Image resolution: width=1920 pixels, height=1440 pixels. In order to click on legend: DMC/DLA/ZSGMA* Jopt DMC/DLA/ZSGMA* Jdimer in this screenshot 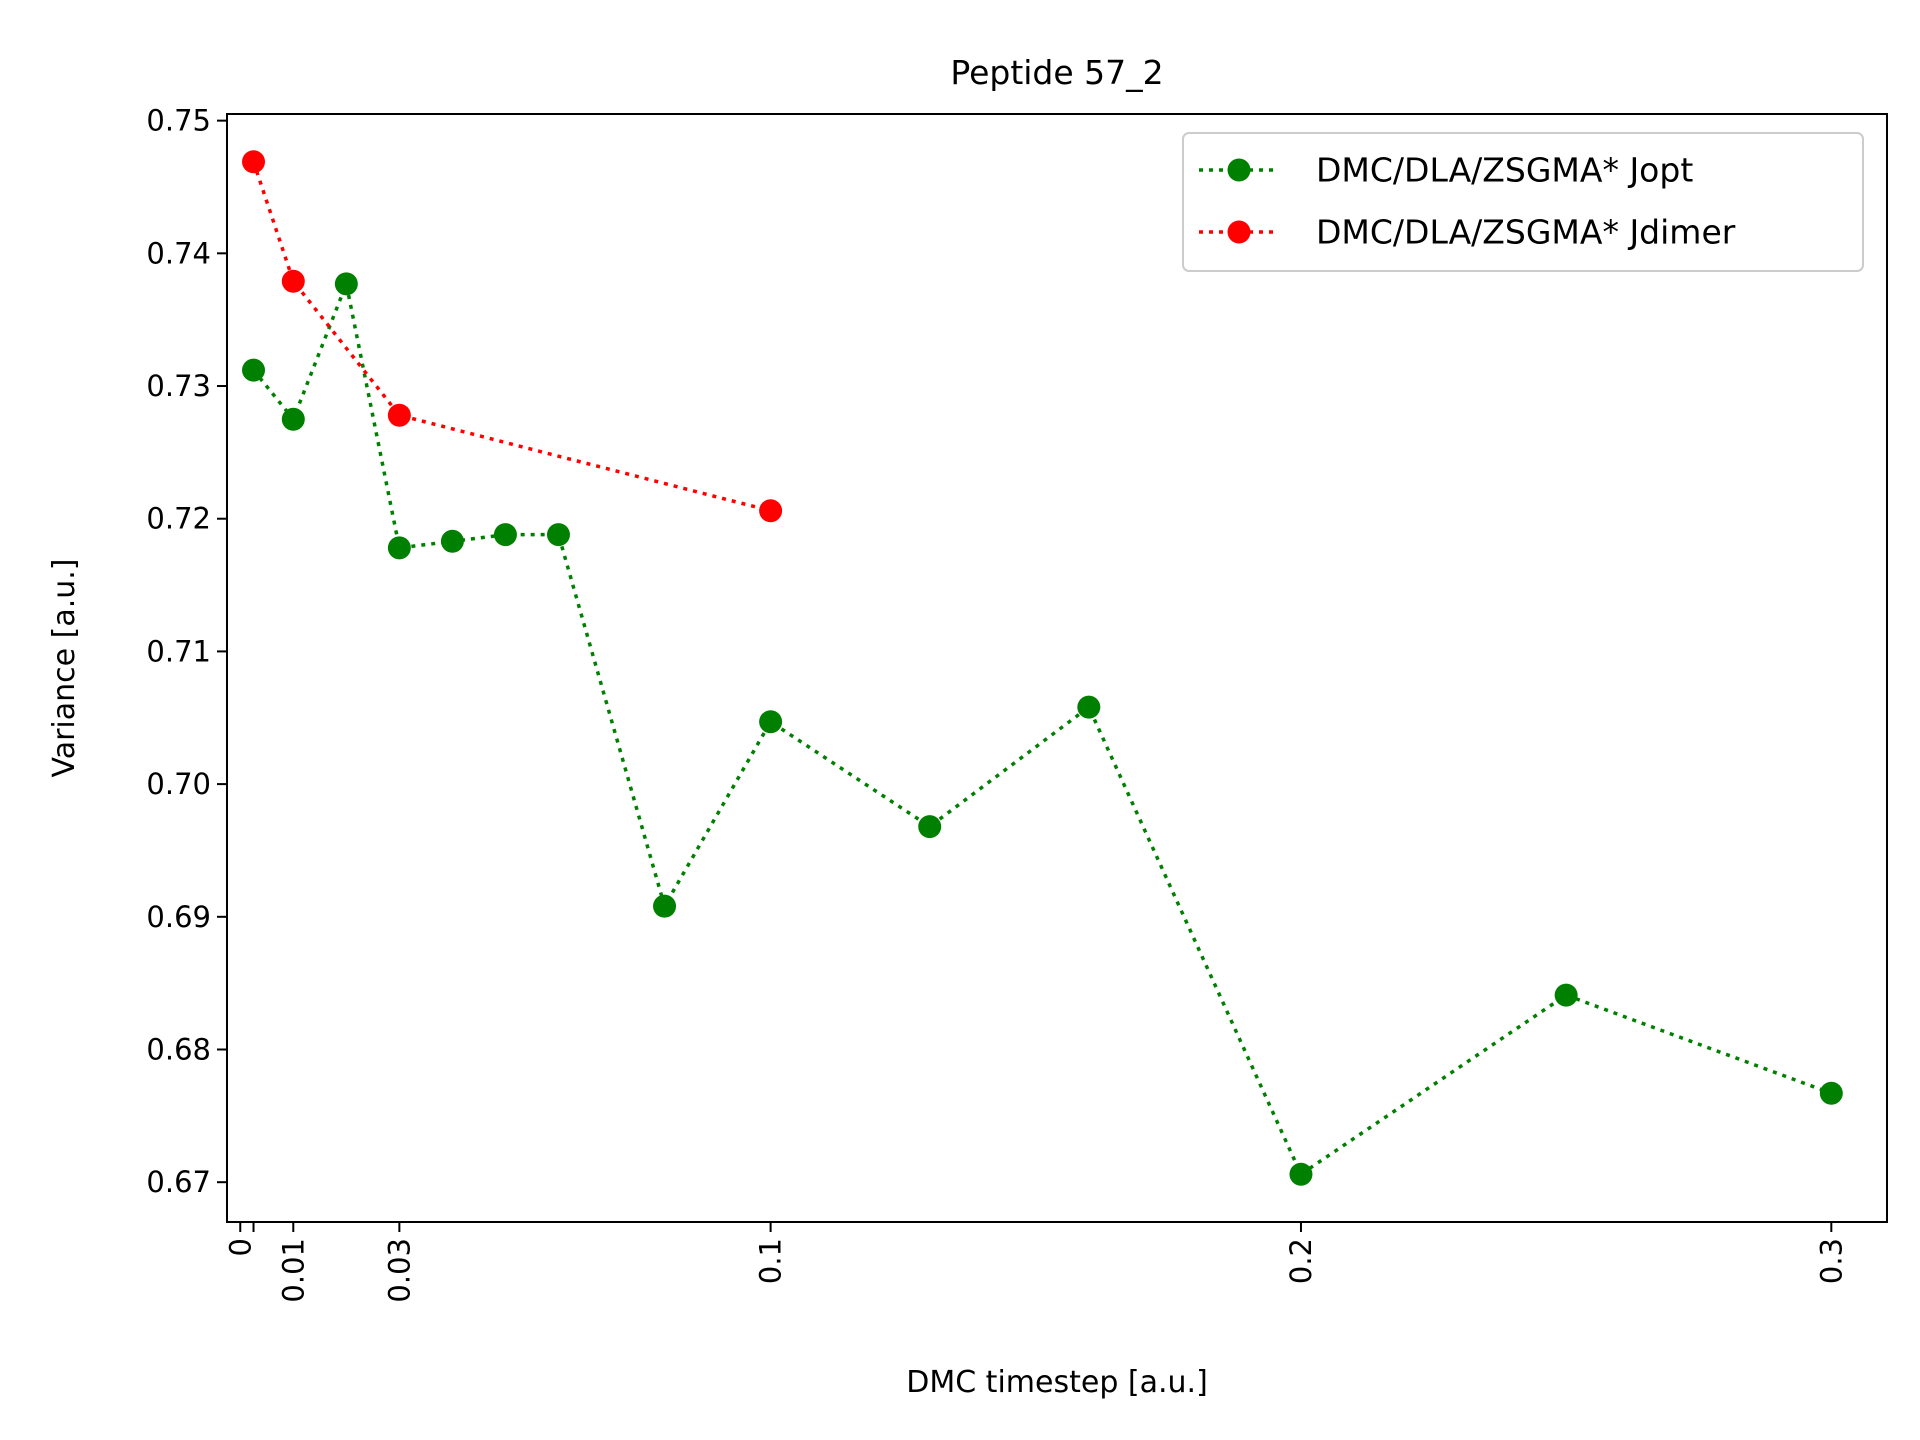, I will do `click(1523, 202)`.